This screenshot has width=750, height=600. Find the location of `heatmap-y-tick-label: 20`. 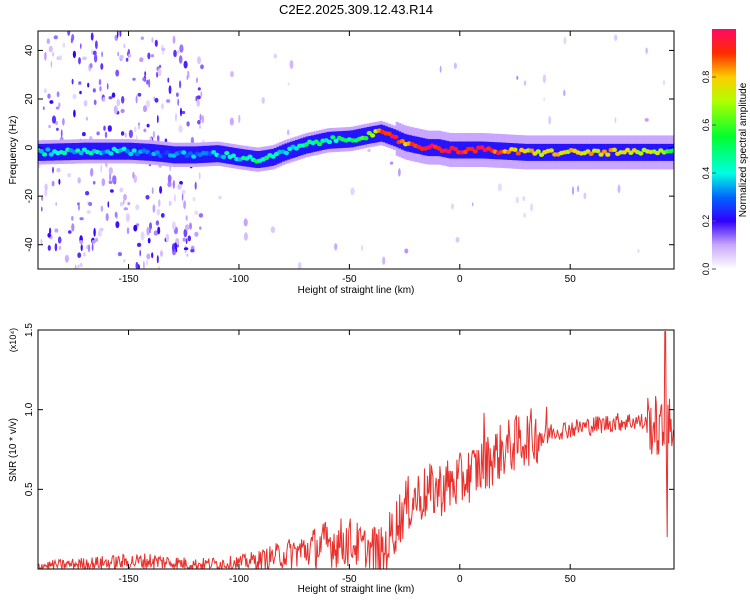

heatmap-y-tick-label: 20 is located at coordinates (29, 99).